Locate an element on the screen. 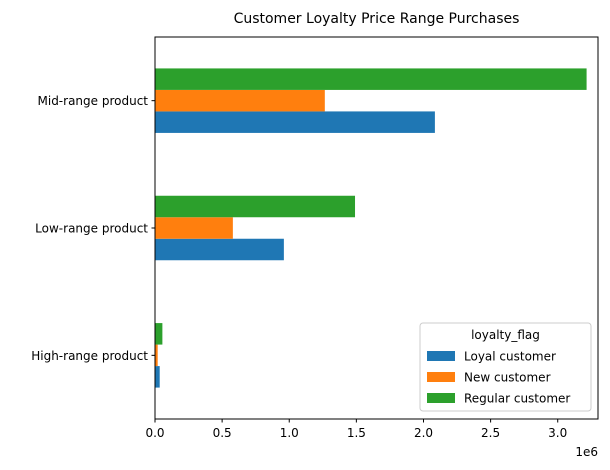  legend-box is located at coordinates (505, 367).